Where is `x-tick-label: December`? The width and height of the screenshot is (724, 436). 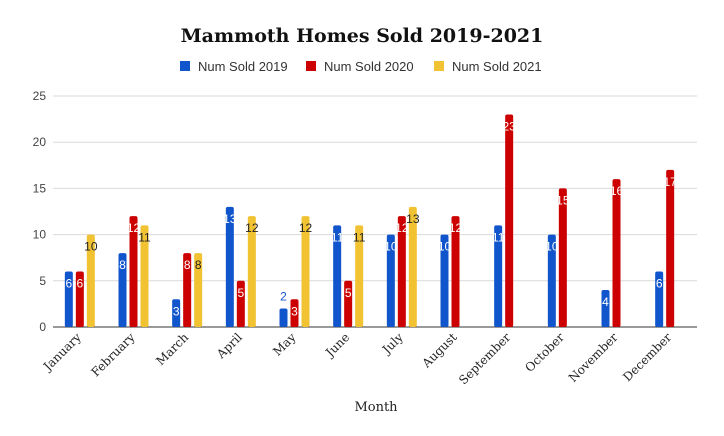
x-tick-label: December is located at coordinates (647, 357).